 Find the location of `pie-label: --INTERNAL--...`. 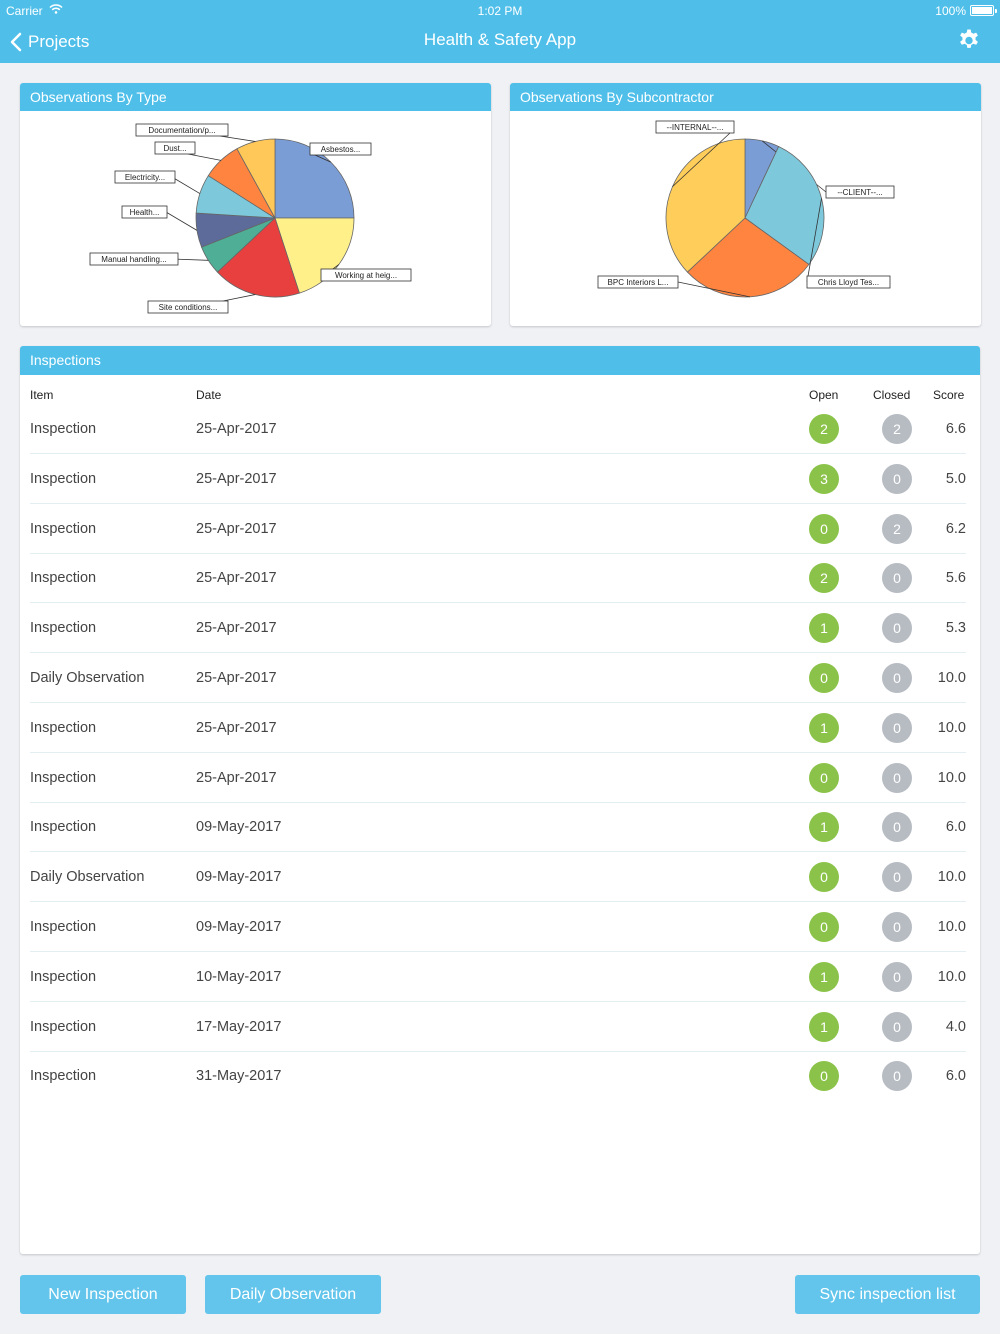

pie-label: --INTERNAL--... is located at coordinates (695, 127).